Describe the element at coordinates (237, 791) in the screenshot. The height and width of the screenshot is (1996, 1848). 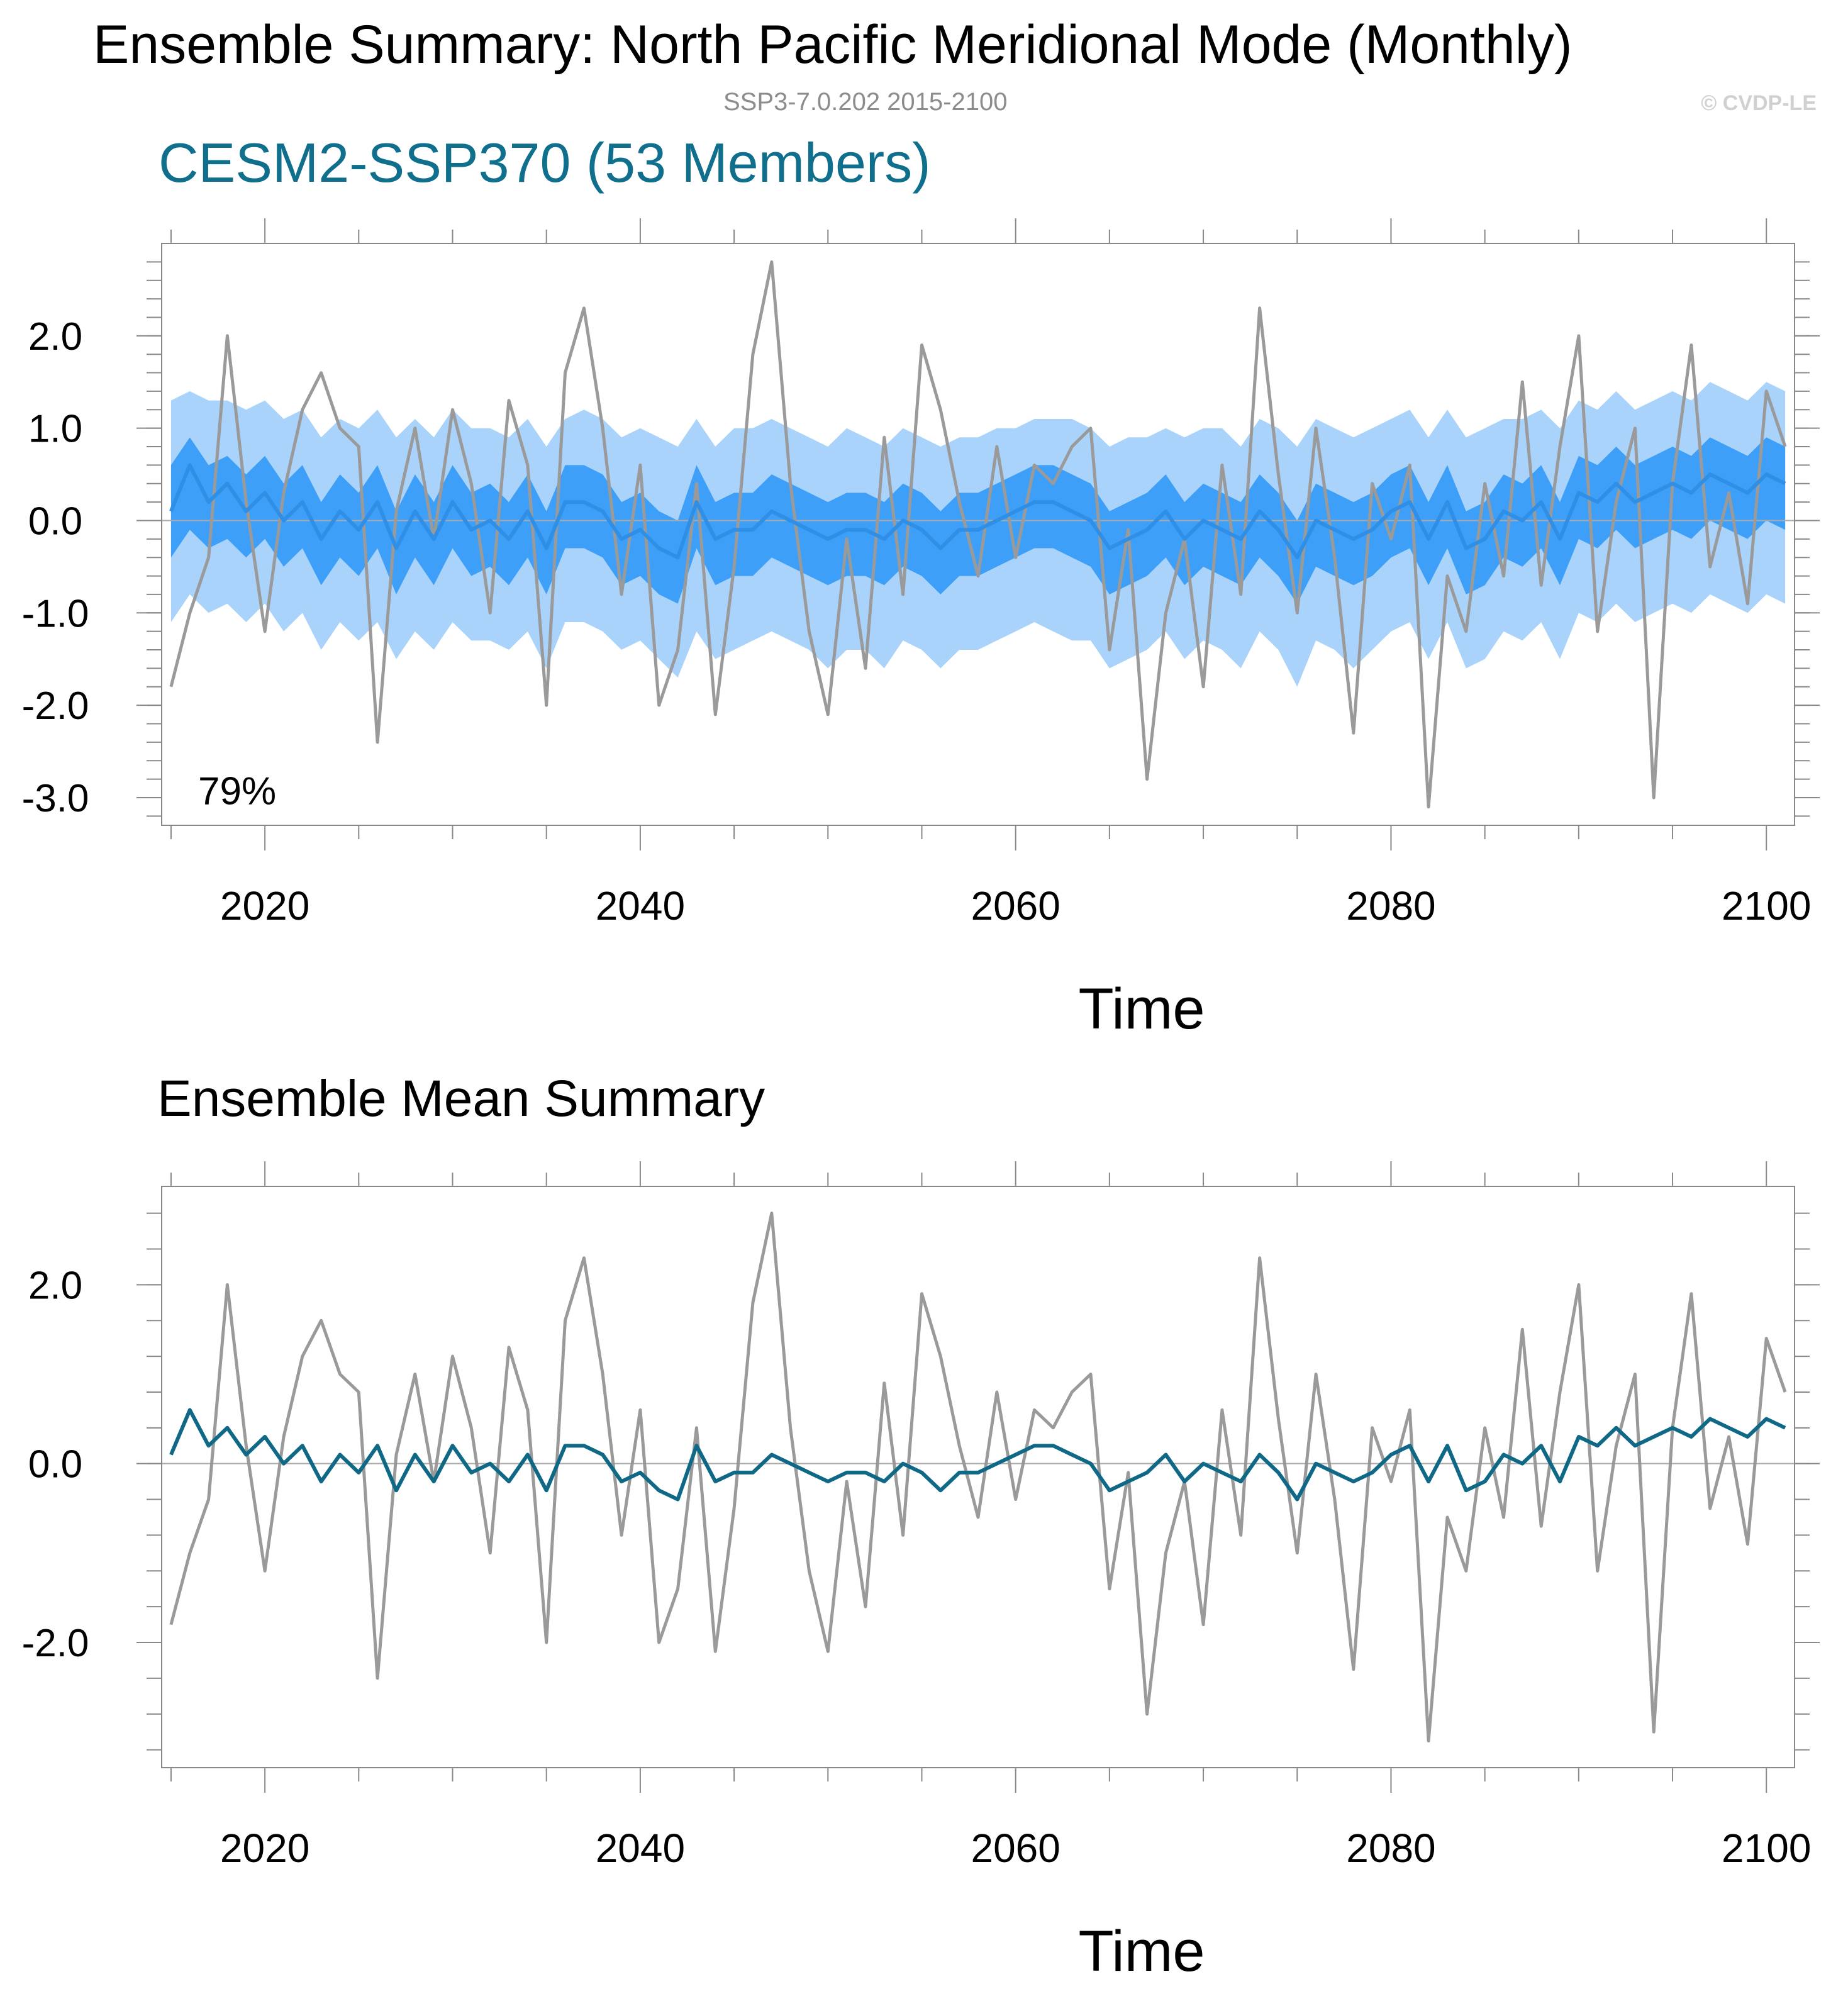
I see `panel1-annotation: 79%` at that location.